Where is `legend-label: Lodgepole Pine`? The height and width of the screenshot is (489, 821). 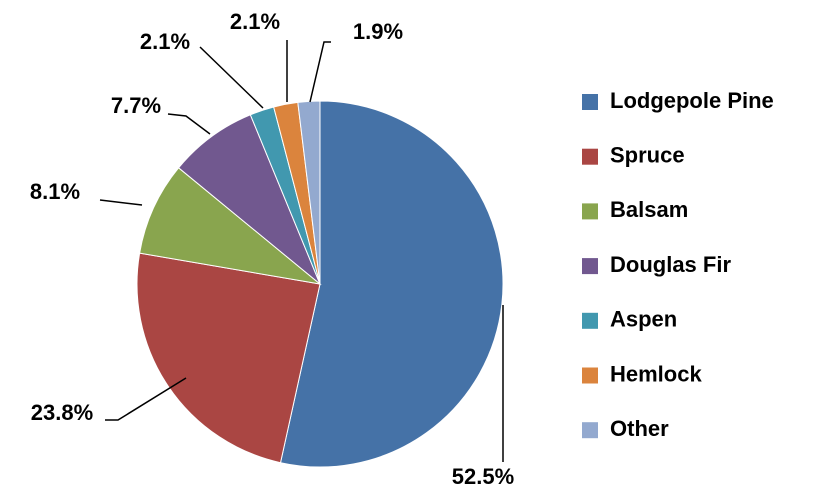
legend-label: Lodgepole Pine is located at coordinates (692, 100).